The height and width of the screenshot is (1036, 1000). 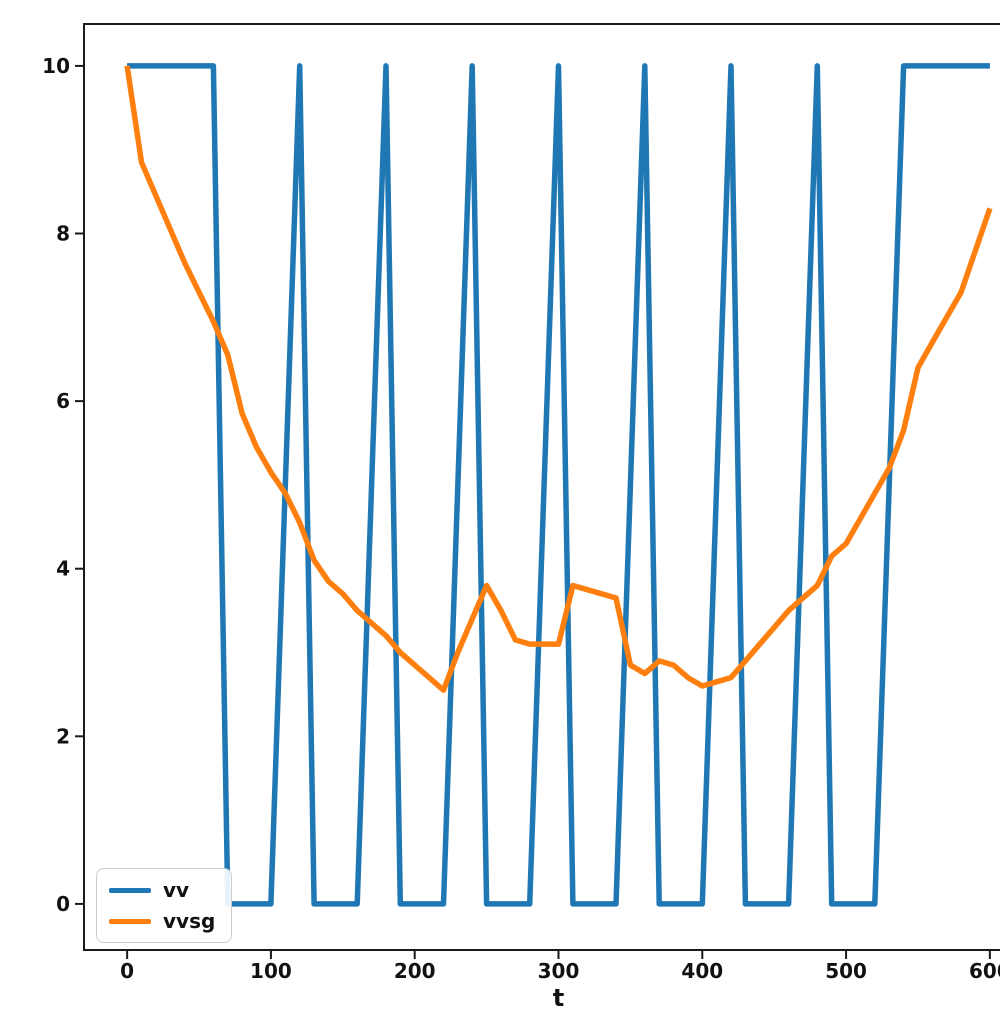 What do you see at coordinates (558, 998) in the screenshot?
I see `x-axis-label: t` at bounding box center [558, 998].